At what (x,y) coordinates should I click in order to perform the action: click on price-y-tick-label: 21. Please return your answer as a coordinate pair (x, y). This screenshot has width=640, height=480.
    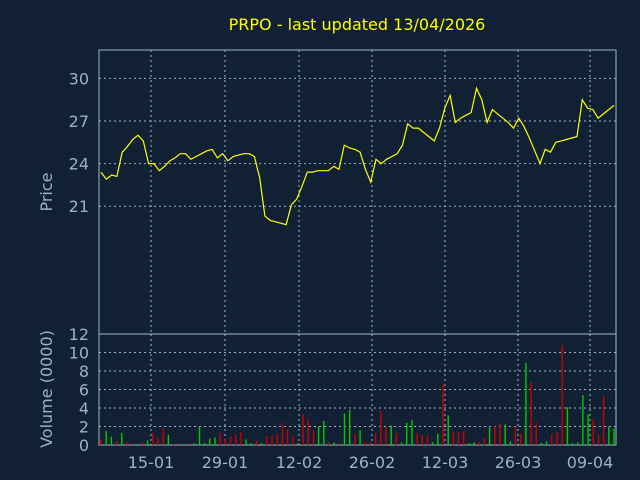
    Looking at the image, I should click on (79, 206).